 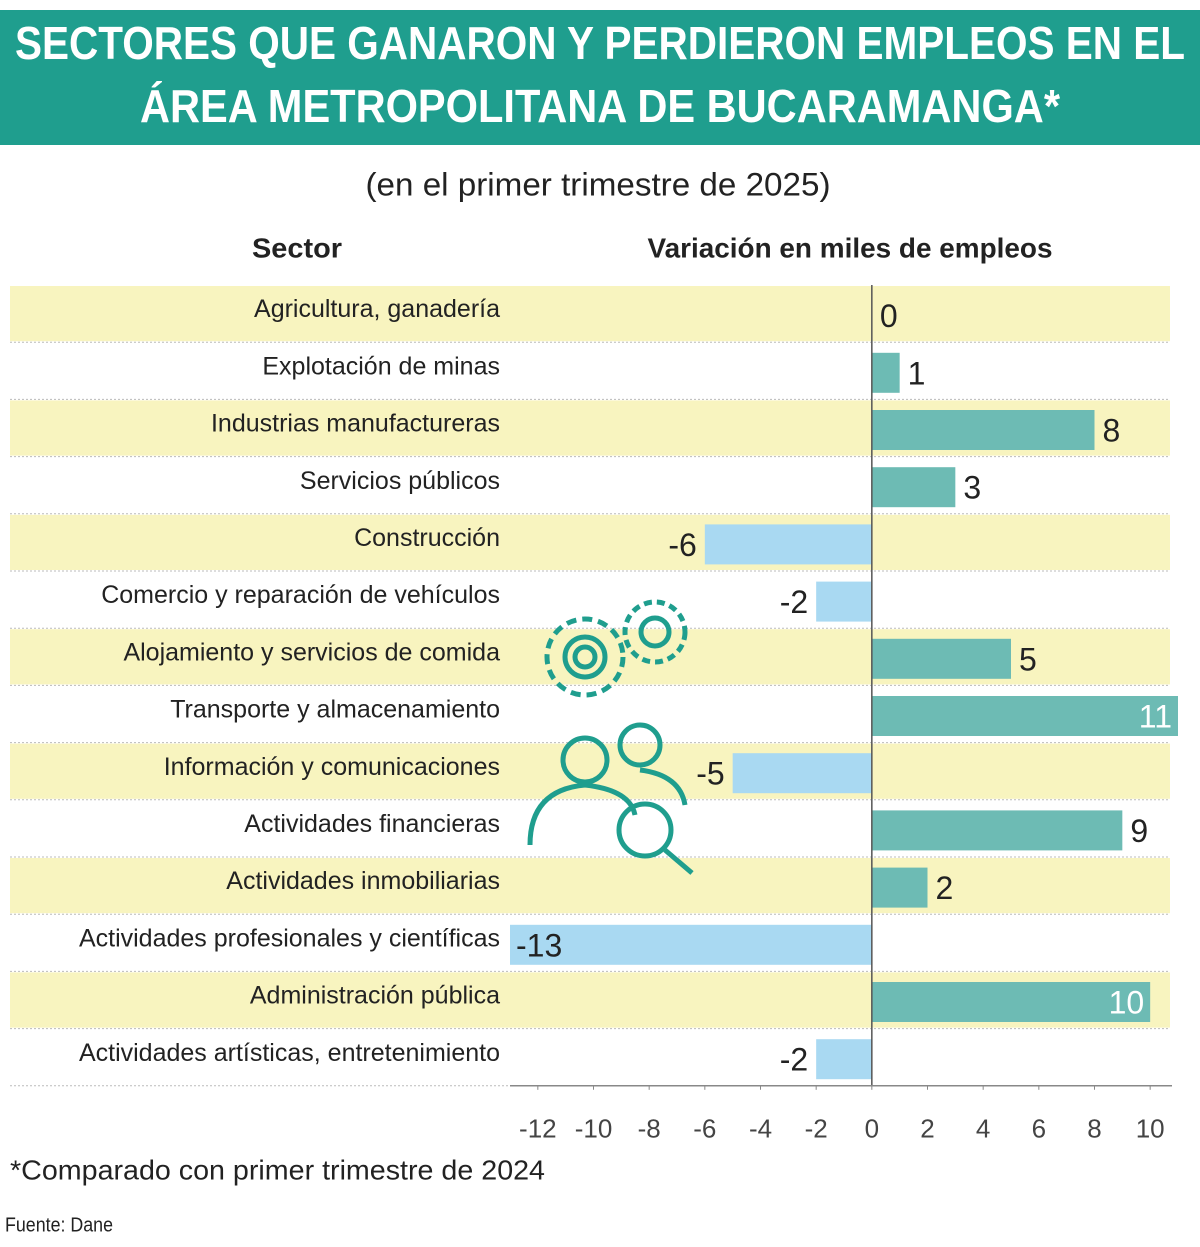 What do you see at coordinates (1150, 1129) in the screenshot?
I see `x-tick-label: 10` at bounding box center [1150, 1129].